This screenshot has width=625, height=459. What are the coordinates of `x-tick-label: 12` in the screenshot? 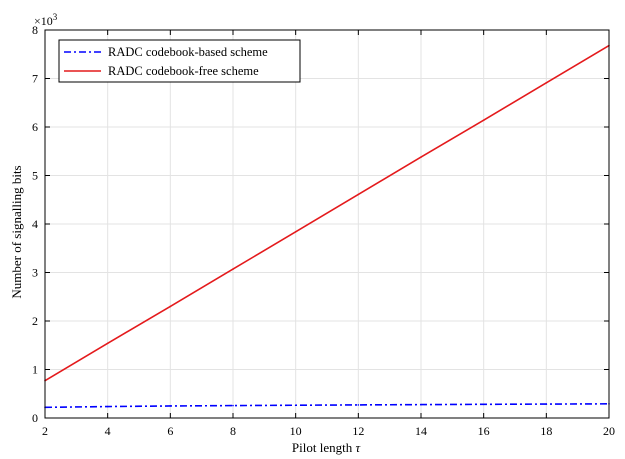 It's located at (358, 431).